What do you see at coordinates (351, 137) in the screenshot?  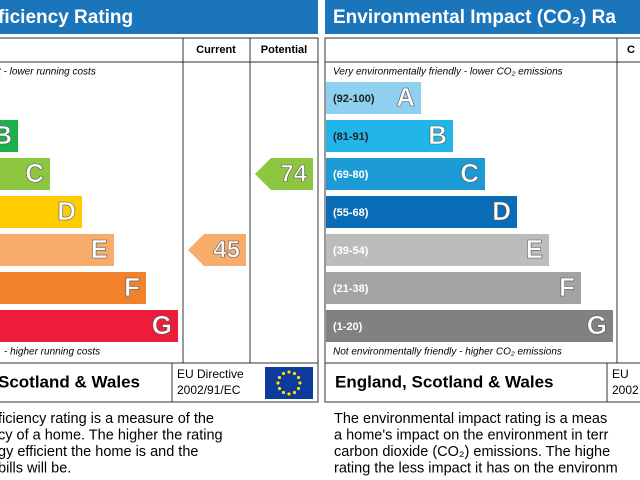 I see `band-range: (81-91)` at bounding box center [351, 137].